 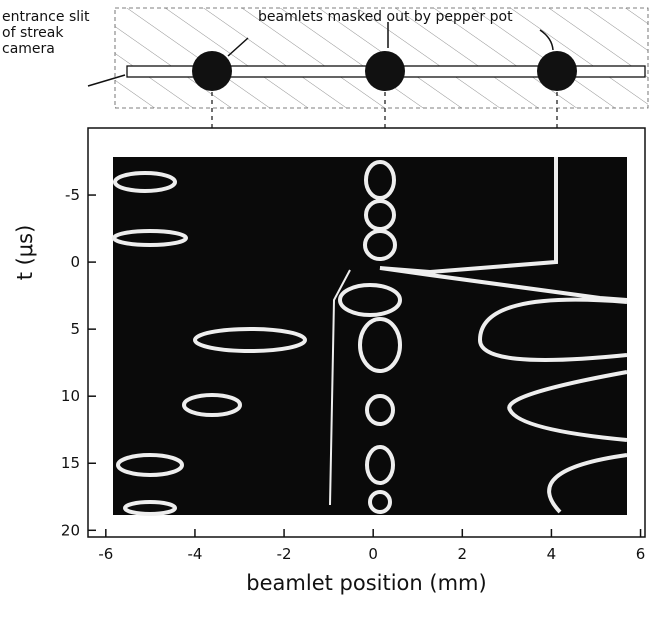 I want to click on x-tick-label: 6, so click(x=641, y=554).